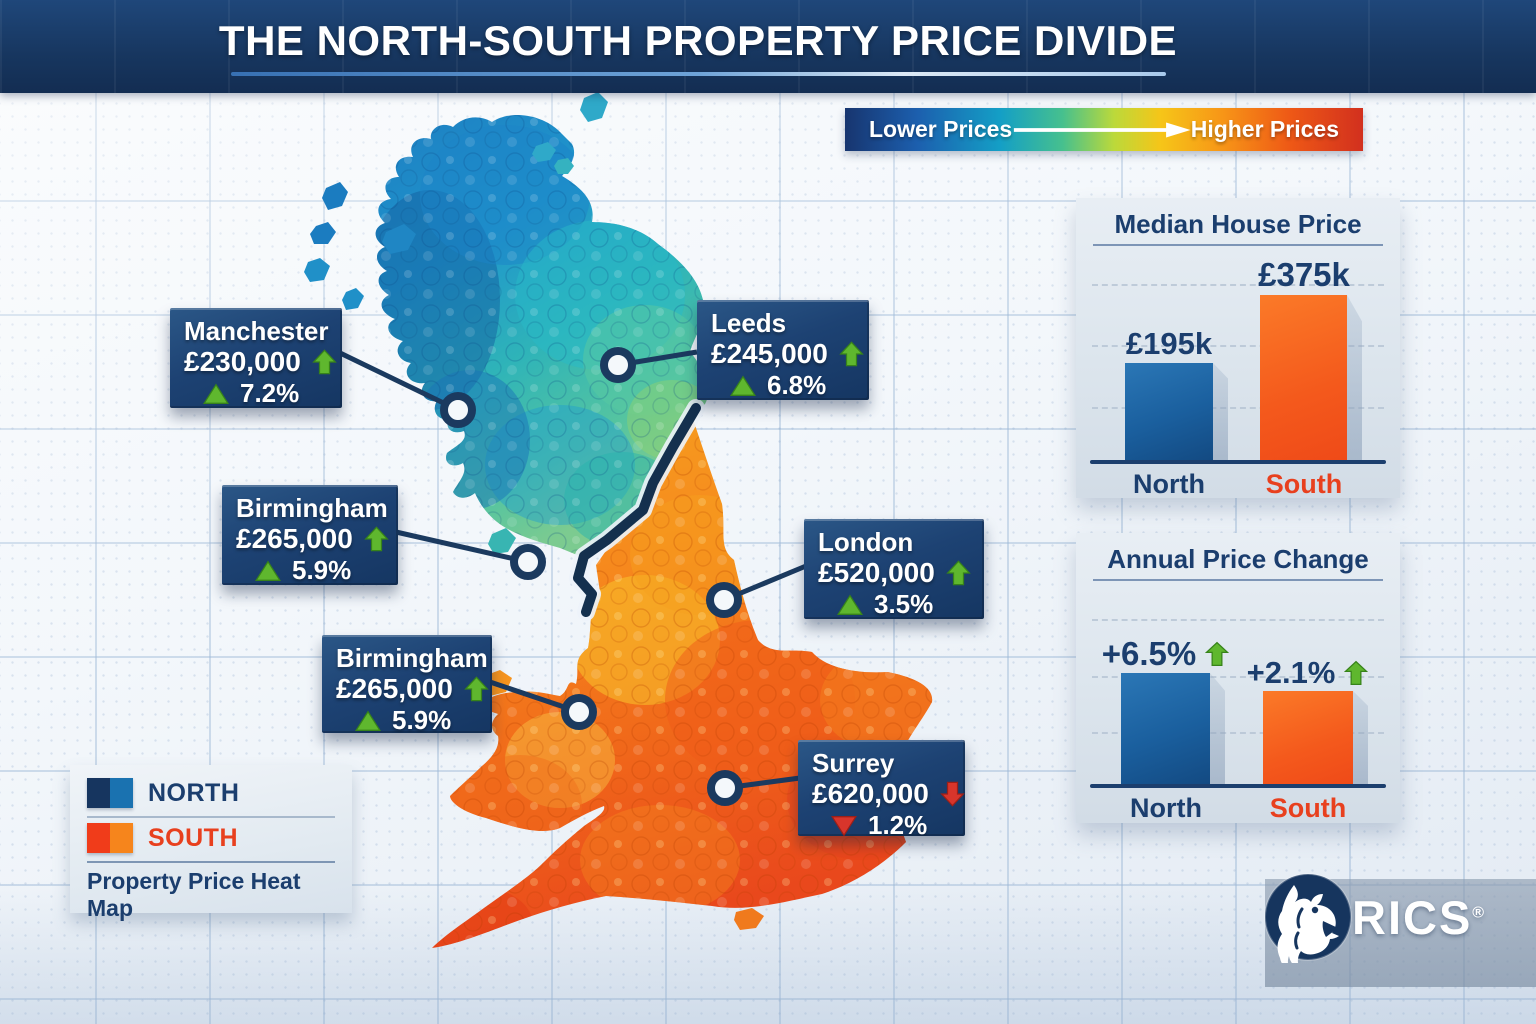 The image size is (1536, 1024). I want to click on rics-lion-icon, so click(1308, 917).